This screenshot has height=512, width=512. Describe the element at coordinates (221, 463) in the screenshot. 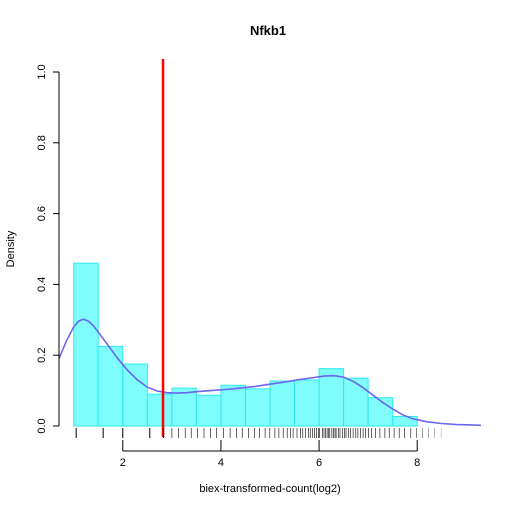

I see `x-tick-label: 4` at that location.